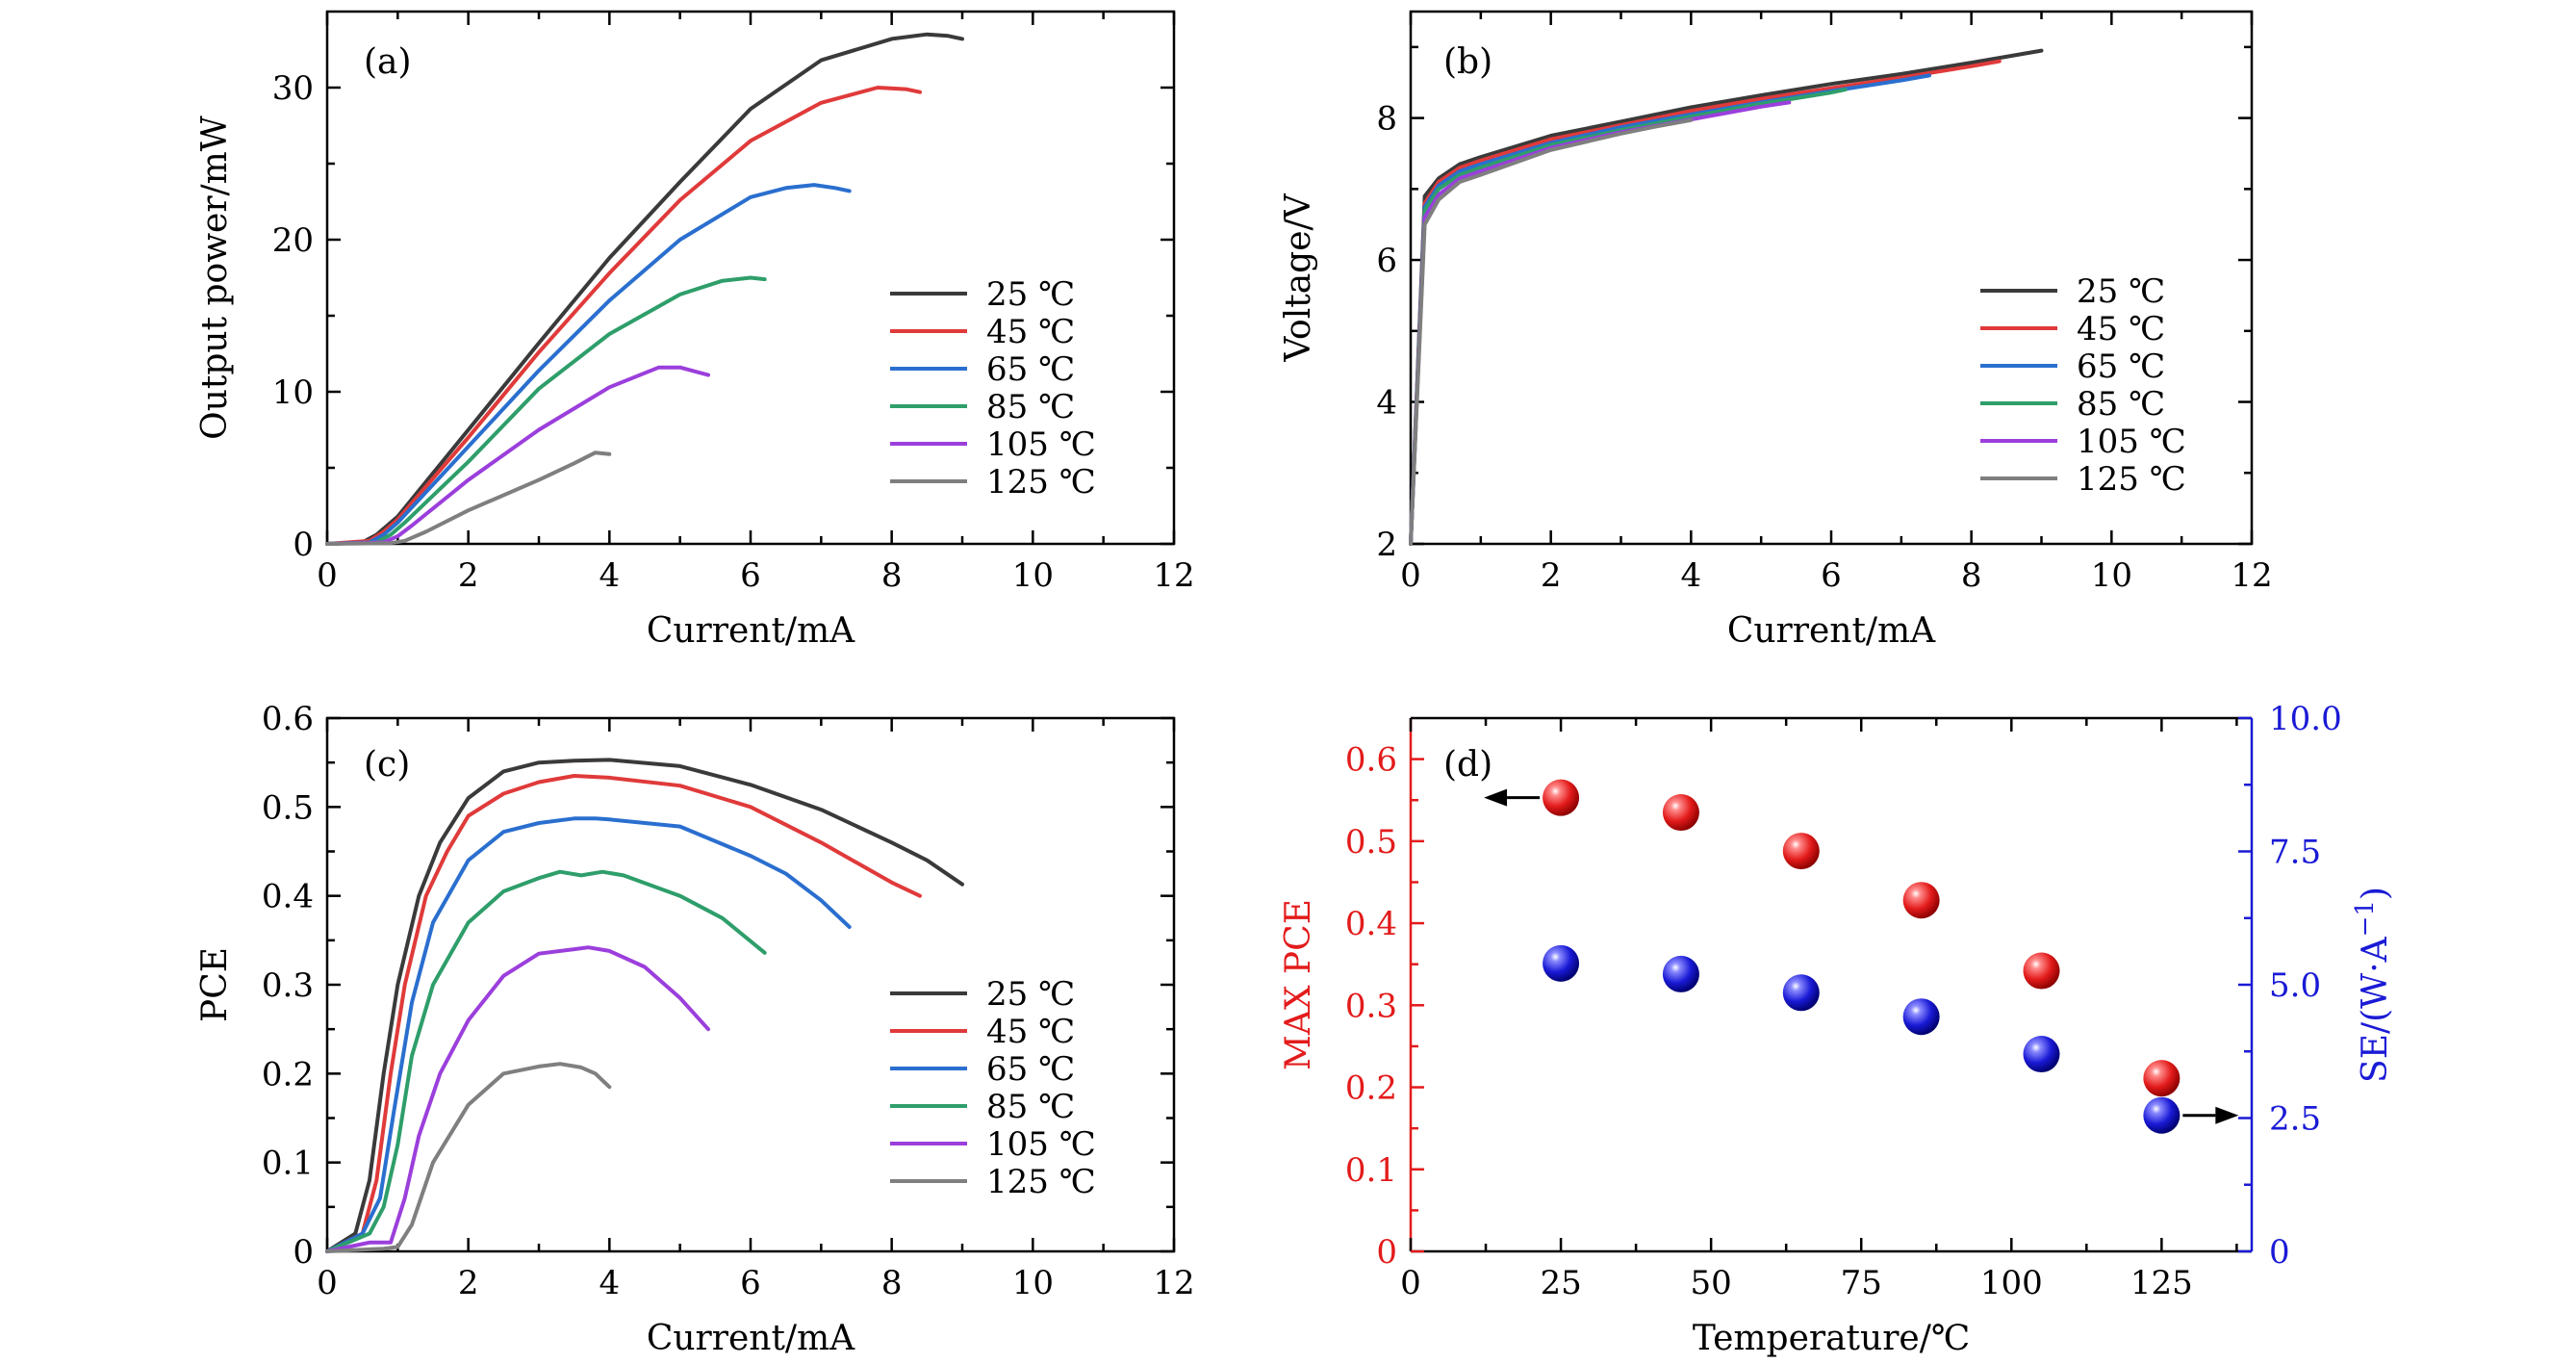 Image resolution: width=2576 pixels, height=1364 pixels. Describe the element at coordinates (2365, 918) in the screenshot. I see `y-right-axis-label-exponent: −1` at that location.